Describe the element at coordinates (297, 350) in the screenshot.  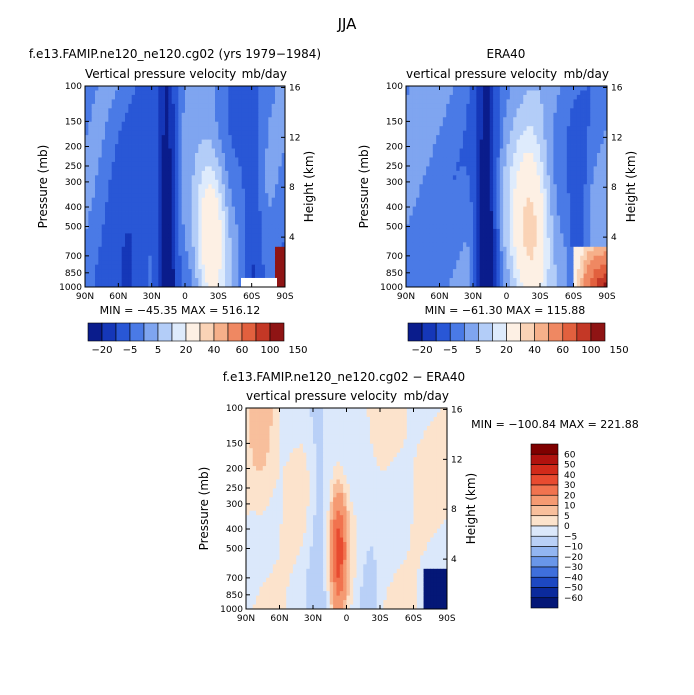
I see `colorbar-label: 150` at that location.